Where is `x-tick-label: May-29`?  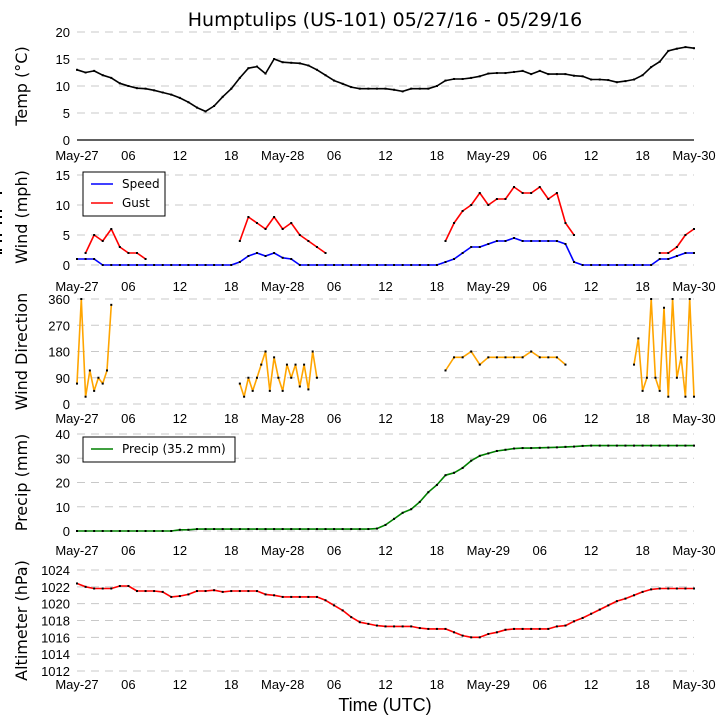
x-tick-label: May-29 is located at coordinates (488, 286).